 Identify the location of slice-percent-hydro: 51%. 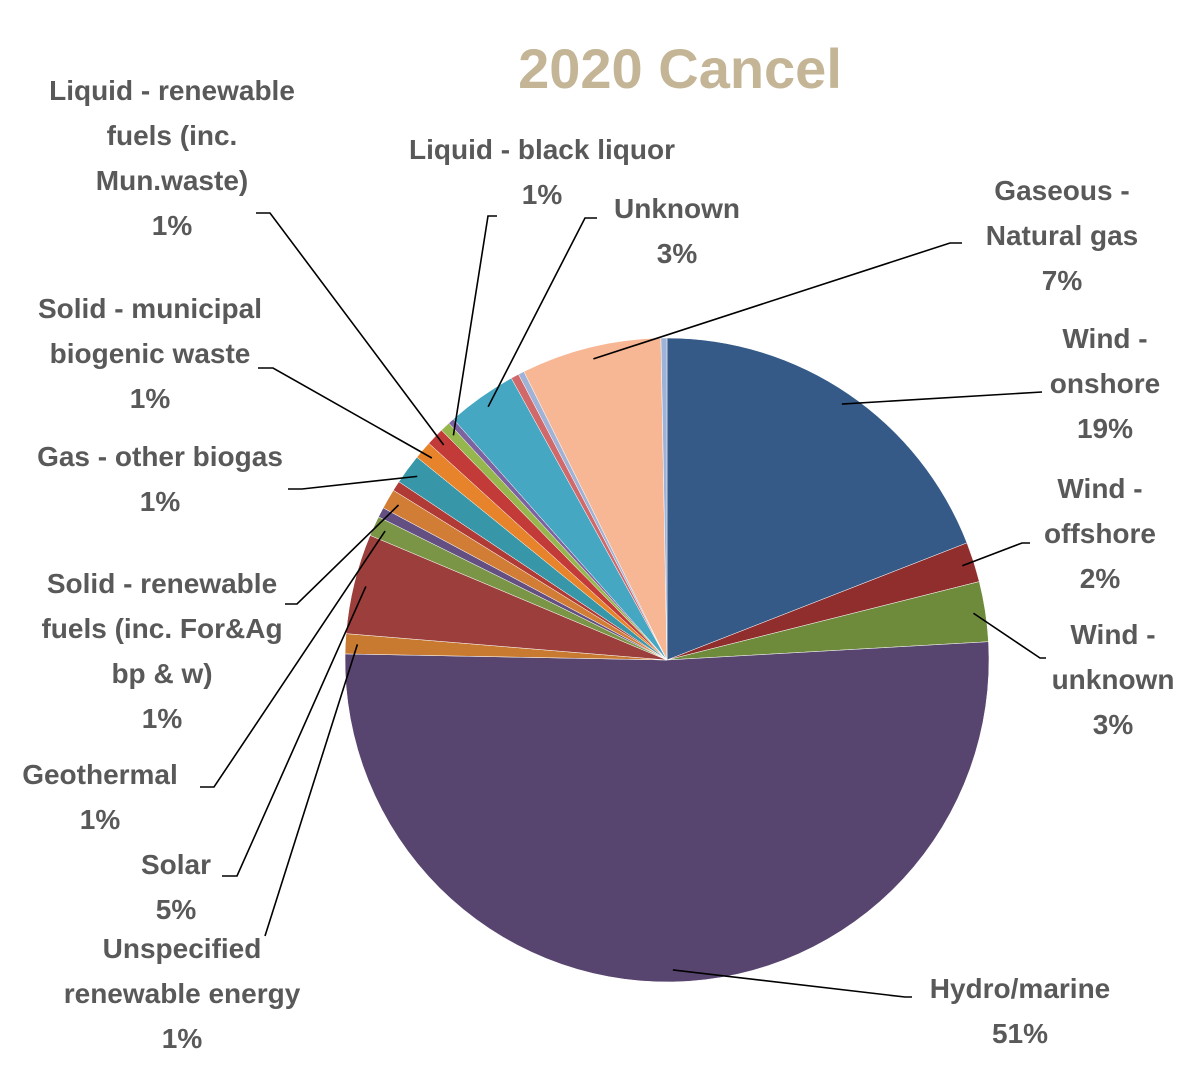
(1020, 1033).